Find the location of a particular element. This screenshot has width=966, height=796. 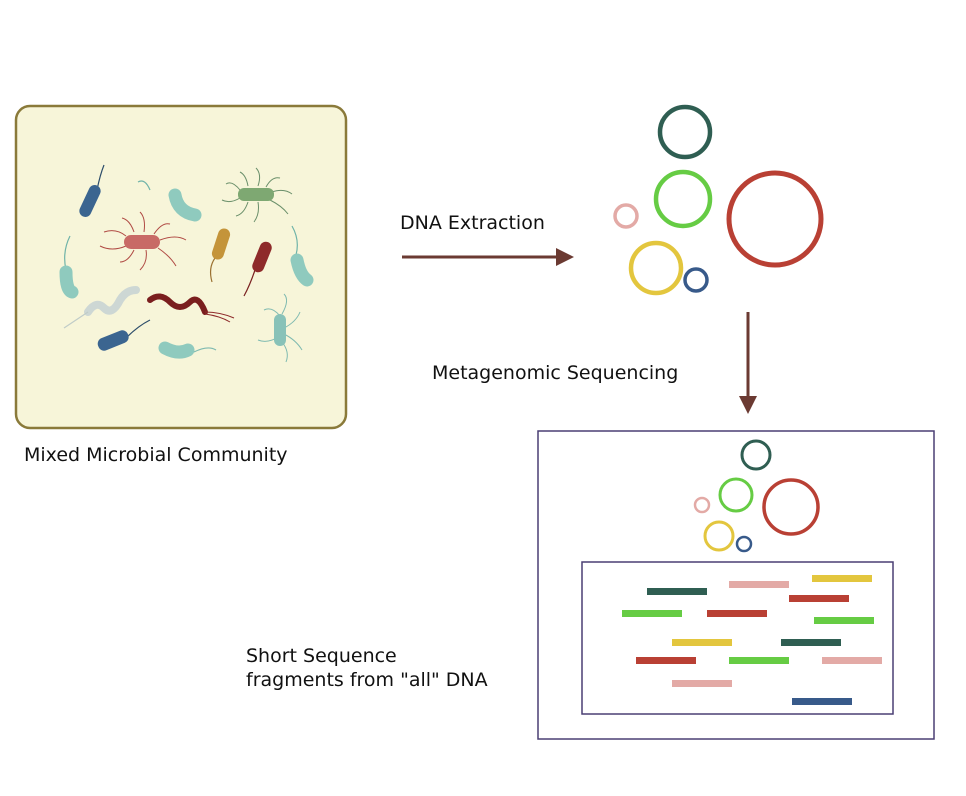

bacterium-teal-right is located at coordinates (302, 270).